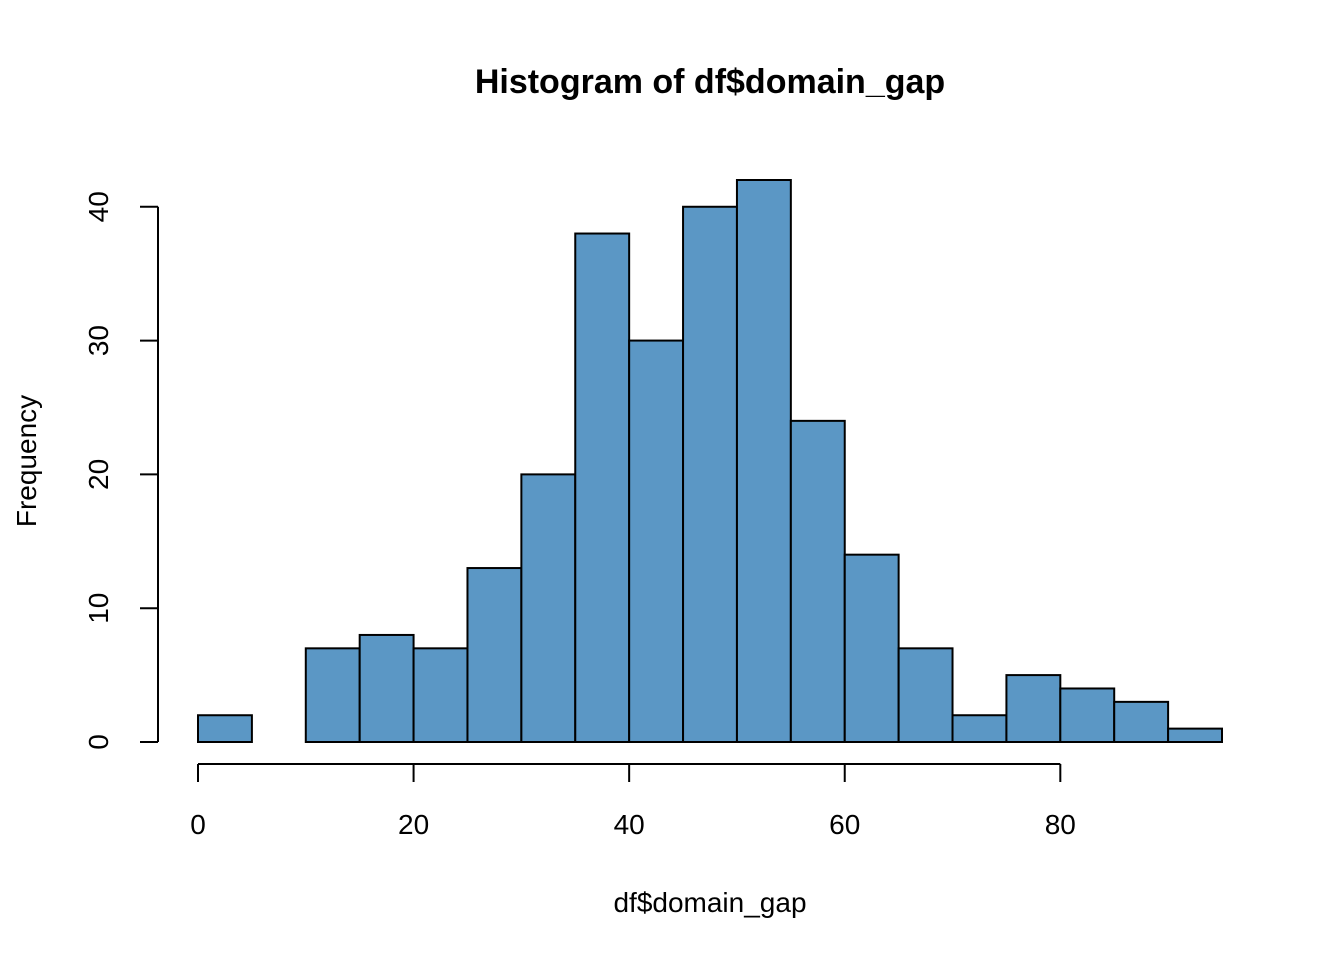 Image resolution: width=1344 pixels, height=960 pixels. I want to click on y-tick-label: 40, so click(98, 206).